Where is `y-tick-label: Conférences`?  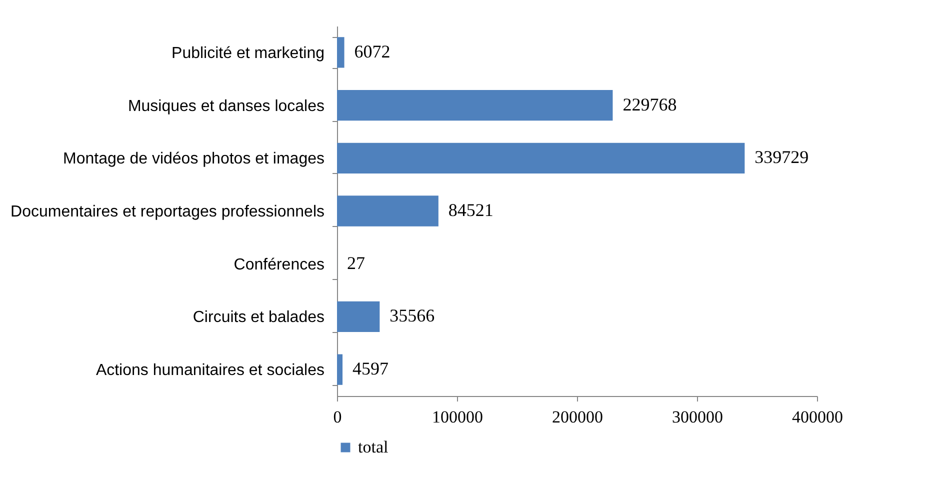 y-tick-label: Conférences is located at coordinates (279, 265).